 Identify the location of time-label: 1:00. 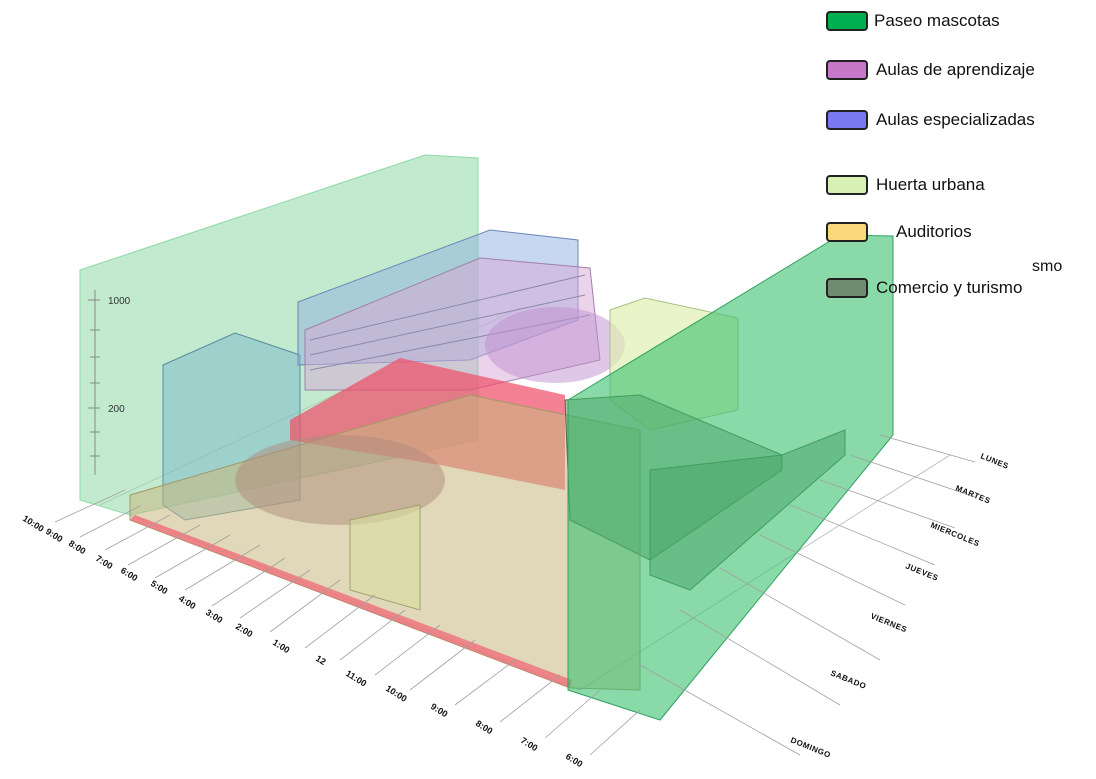
(281, 646).